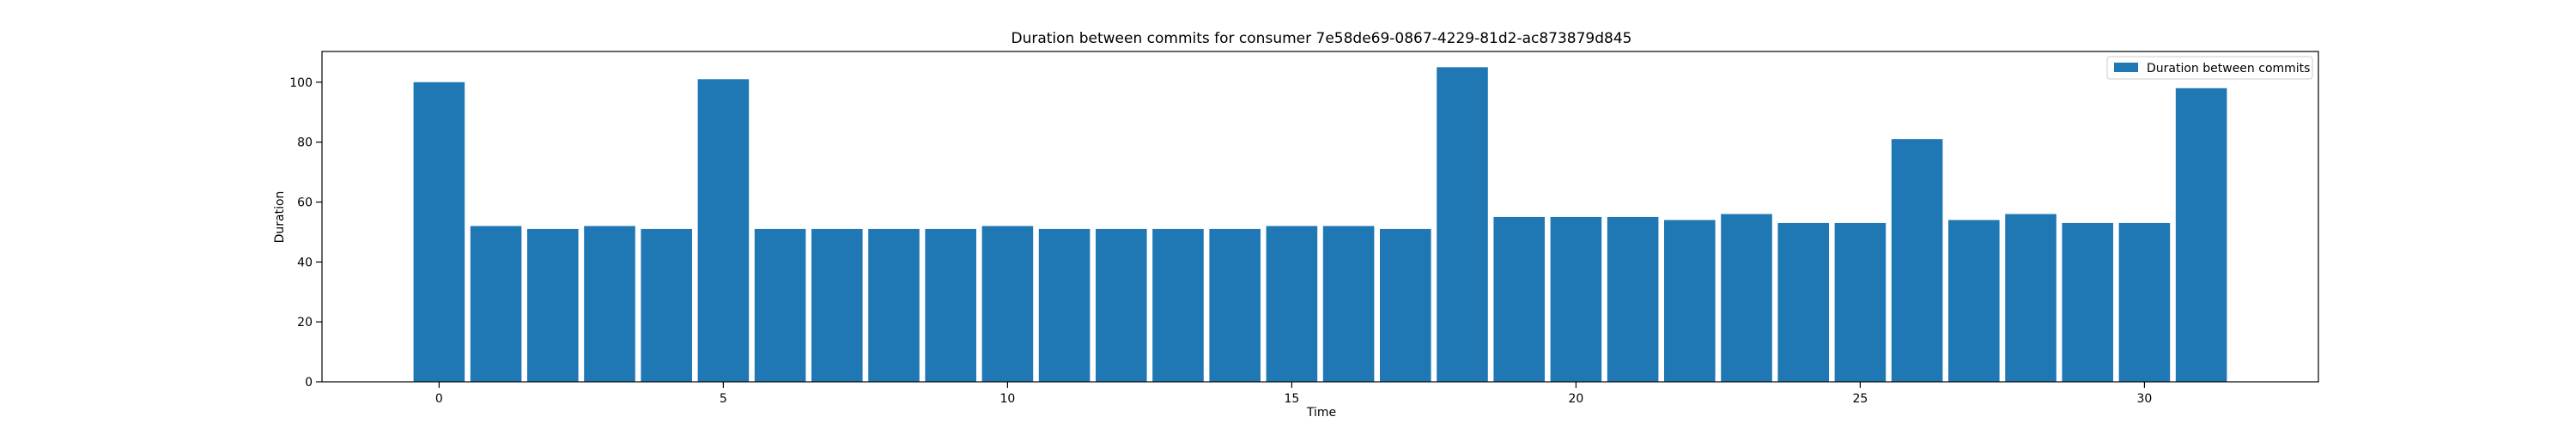  I want to click on x-tick-label: 10, so click(1007, 399).